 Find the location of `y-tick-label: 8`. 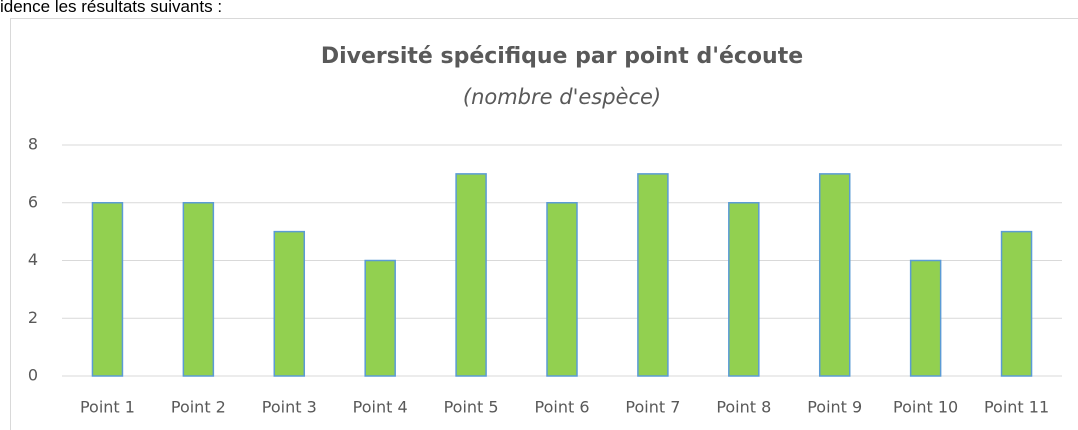

y-tick-label: 8 is located at coordinates (33, 144).